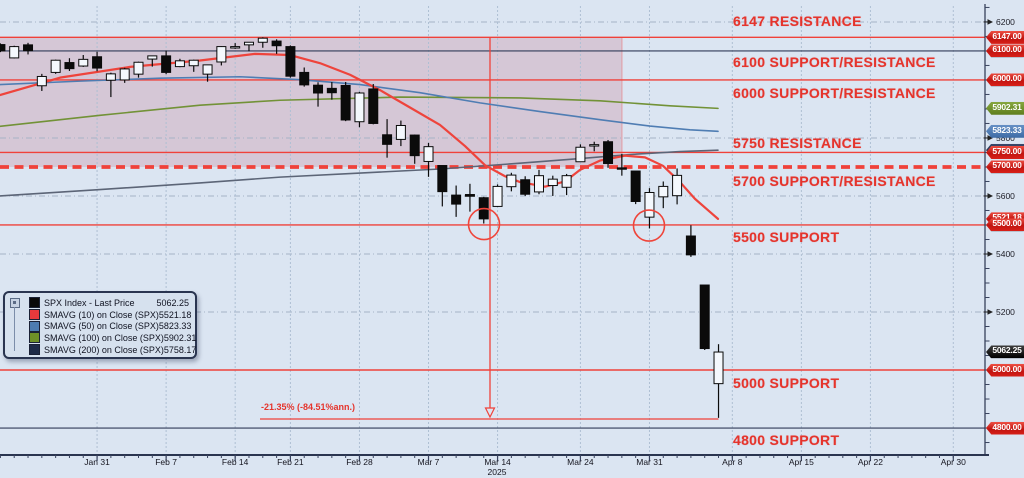 The height and width of the screenshot is (478, 1024). Describe the element at coordinates (801, 462) in the screenshot. I see `x-axis-tick-label: Apr 15` at that location.